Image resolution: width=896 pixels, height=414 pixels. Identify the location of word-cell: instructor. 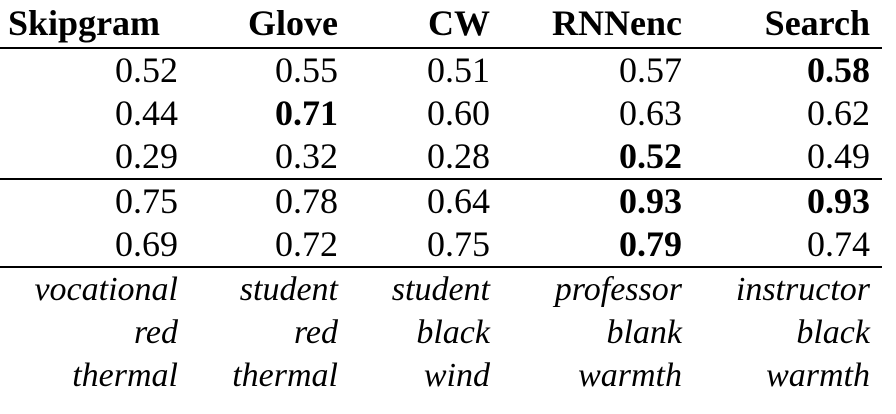
(788, 288).